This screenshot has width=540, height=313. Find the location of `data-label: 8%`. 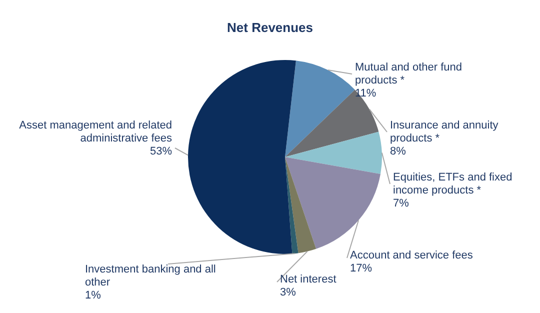

data-label: 8% is located at coordinates (398, 152).